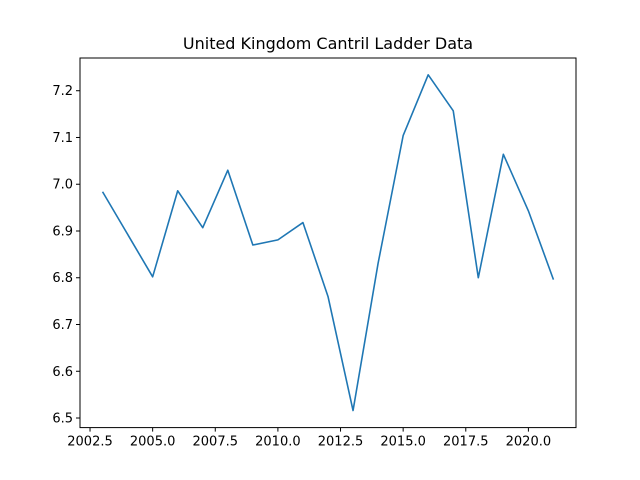 The image size is (640, 480). I want to click on y-tick-label: 6.8, so click(62, 278).